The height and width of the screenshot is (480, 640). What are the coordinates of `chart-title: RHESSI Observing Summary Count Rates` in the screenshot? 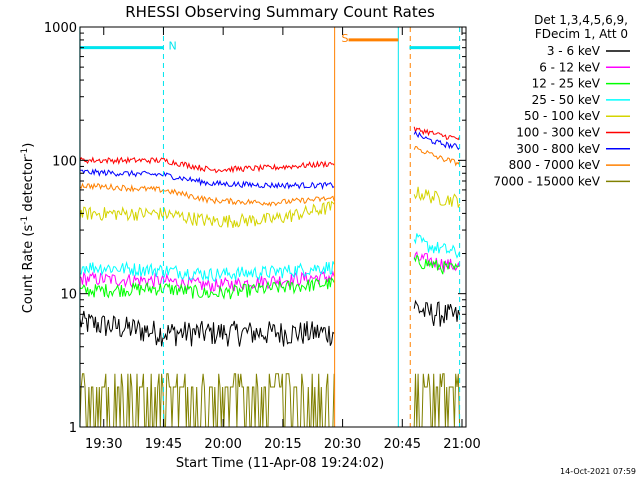 It's located at (280, 12).